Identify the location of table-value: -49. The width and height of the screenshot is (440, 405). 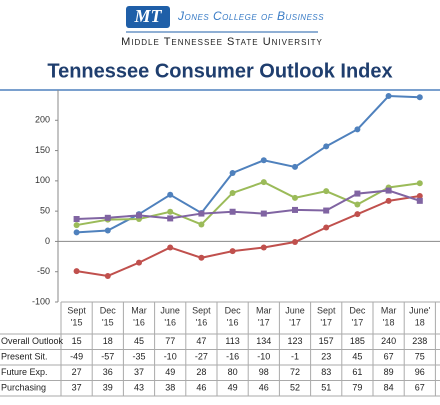
(76, 357).